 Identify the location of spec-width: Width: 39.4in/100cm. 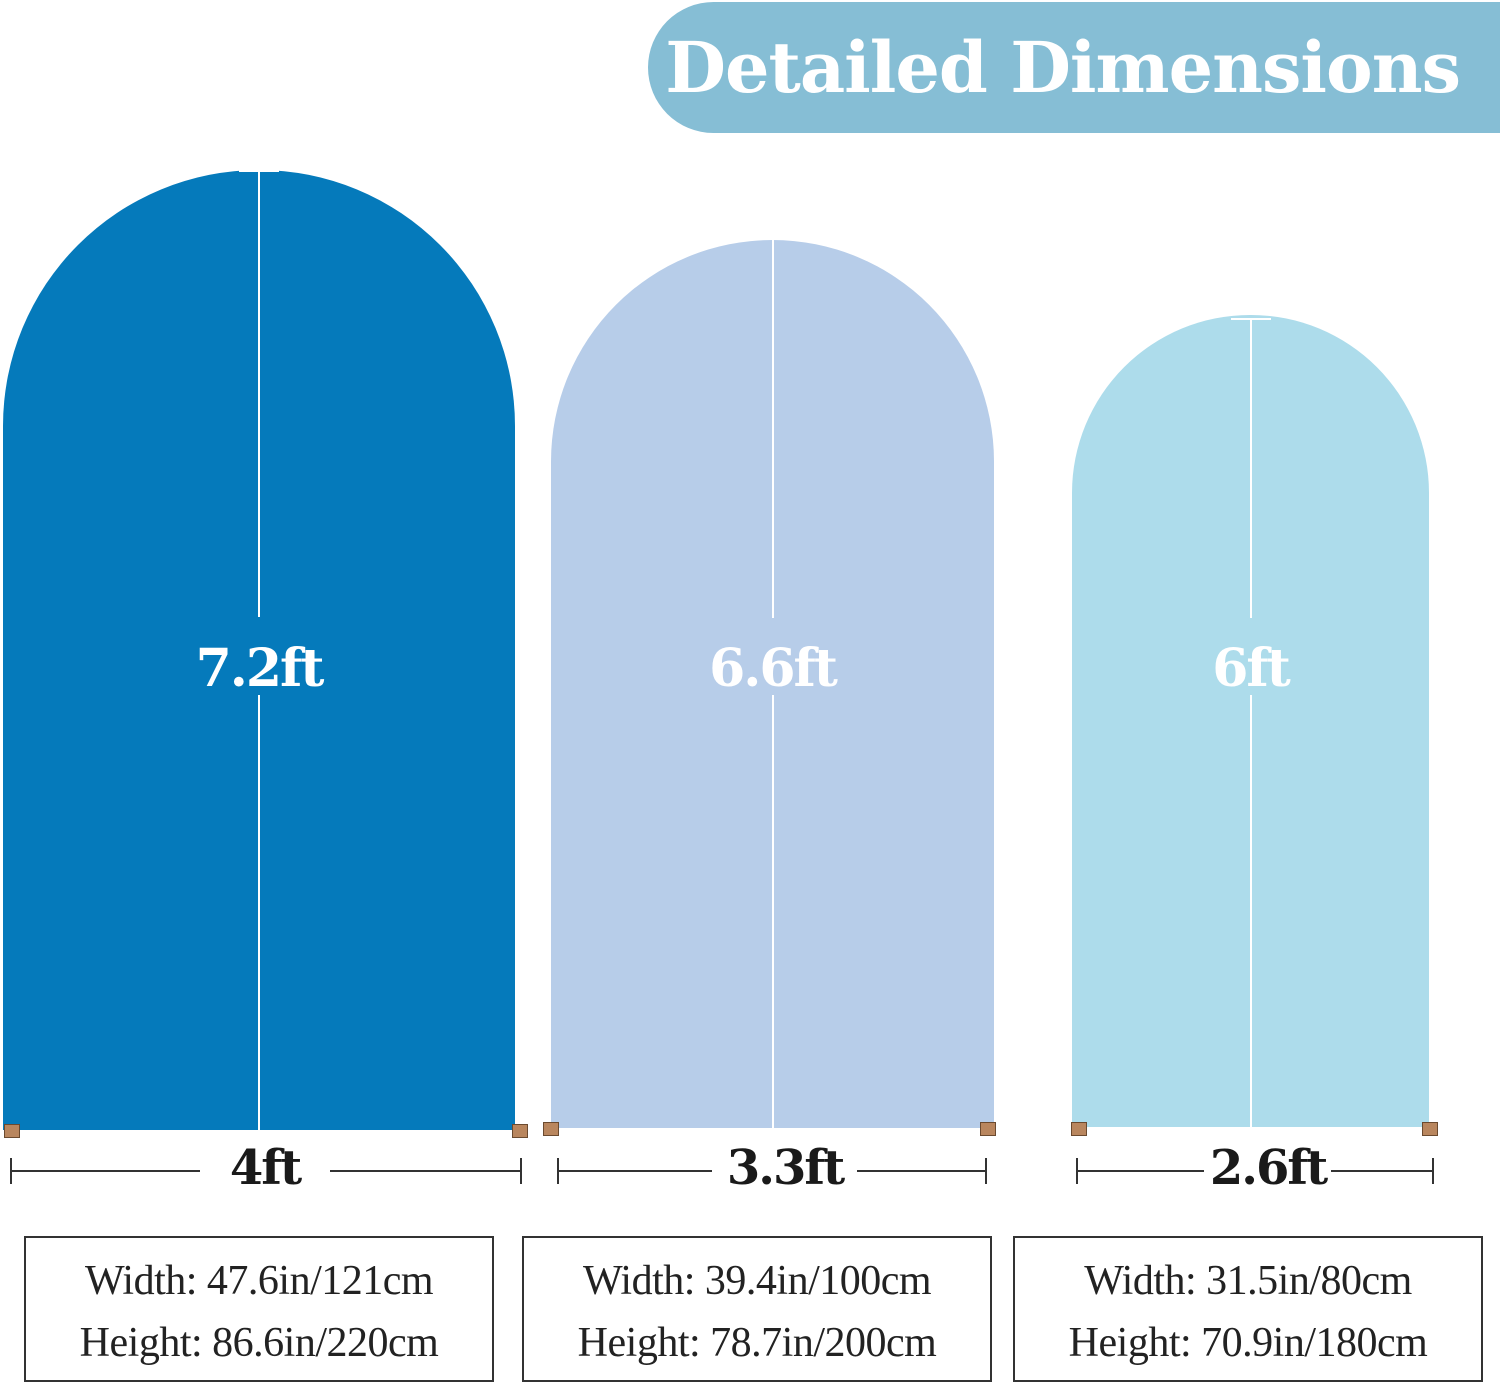
(757, 1281).